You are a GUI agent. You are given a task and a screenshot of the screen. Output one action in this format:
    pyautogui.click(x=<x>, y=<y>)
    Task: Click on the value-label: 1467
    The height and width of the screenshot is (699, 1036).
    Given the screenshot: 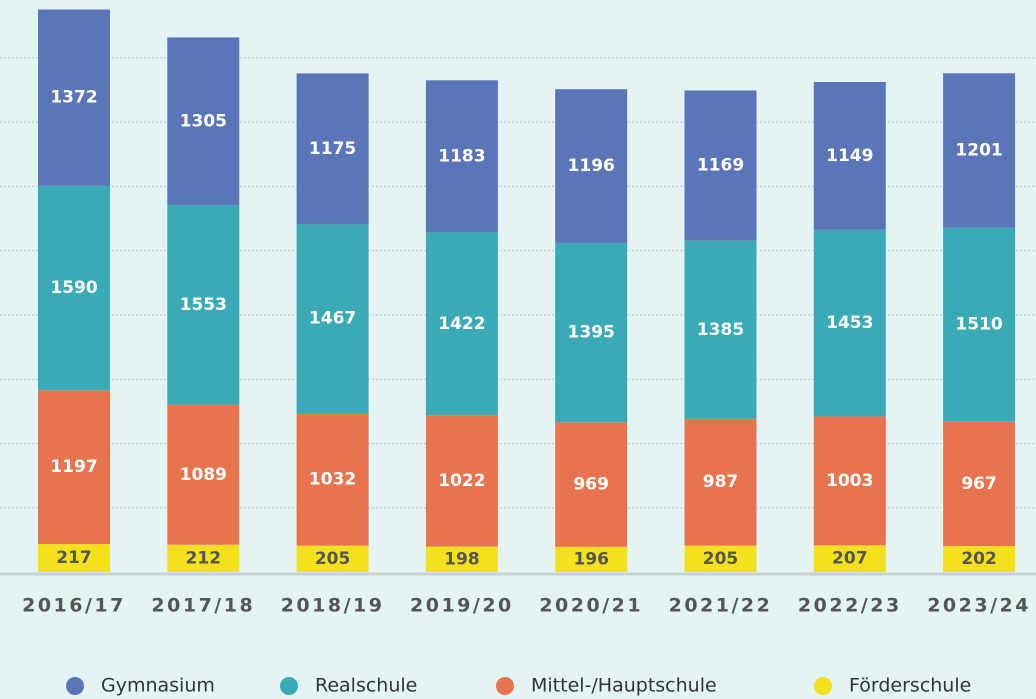 What is the action you would take?
    pyautogui.click(x=332, y=319)
    